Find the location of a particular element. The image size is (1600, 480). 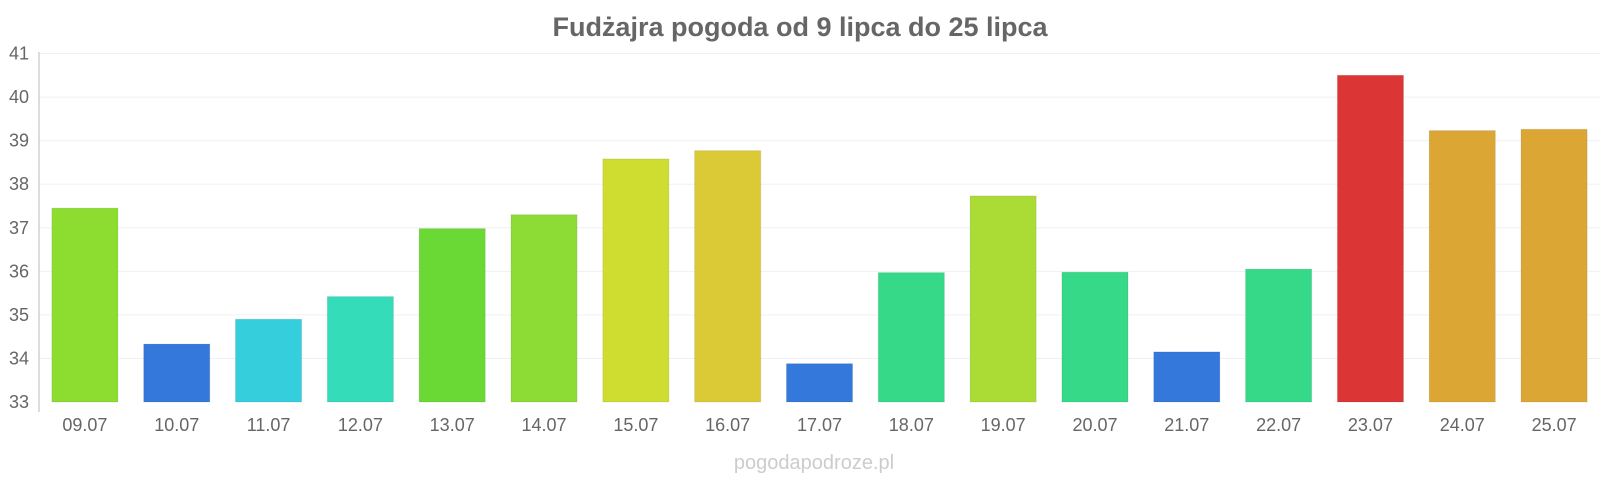

bar-21.07 is located at coordinates (1187, 377).